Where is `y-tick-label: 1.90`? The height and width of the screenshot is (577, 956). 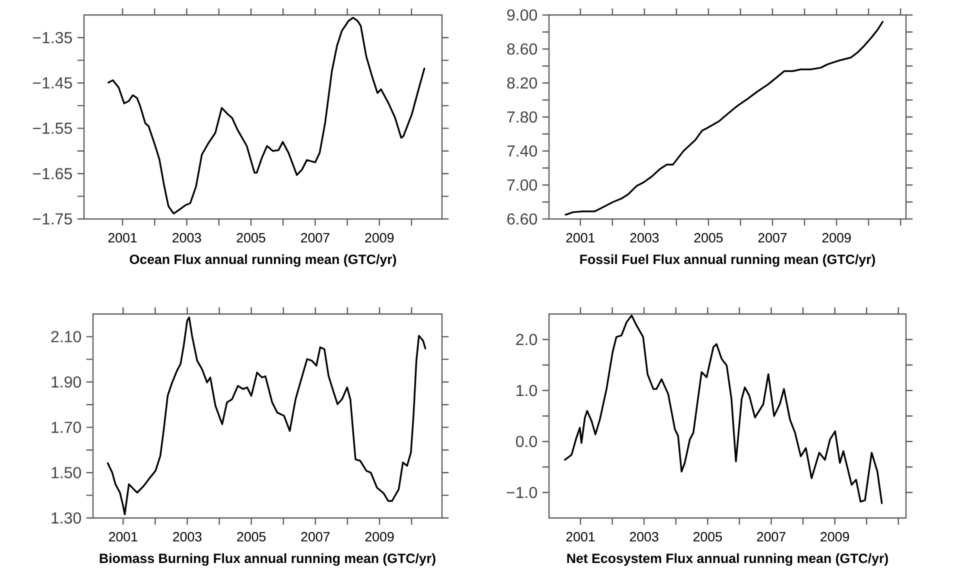 y-tick-label: 1.90 is located at coordinates (67, 382).